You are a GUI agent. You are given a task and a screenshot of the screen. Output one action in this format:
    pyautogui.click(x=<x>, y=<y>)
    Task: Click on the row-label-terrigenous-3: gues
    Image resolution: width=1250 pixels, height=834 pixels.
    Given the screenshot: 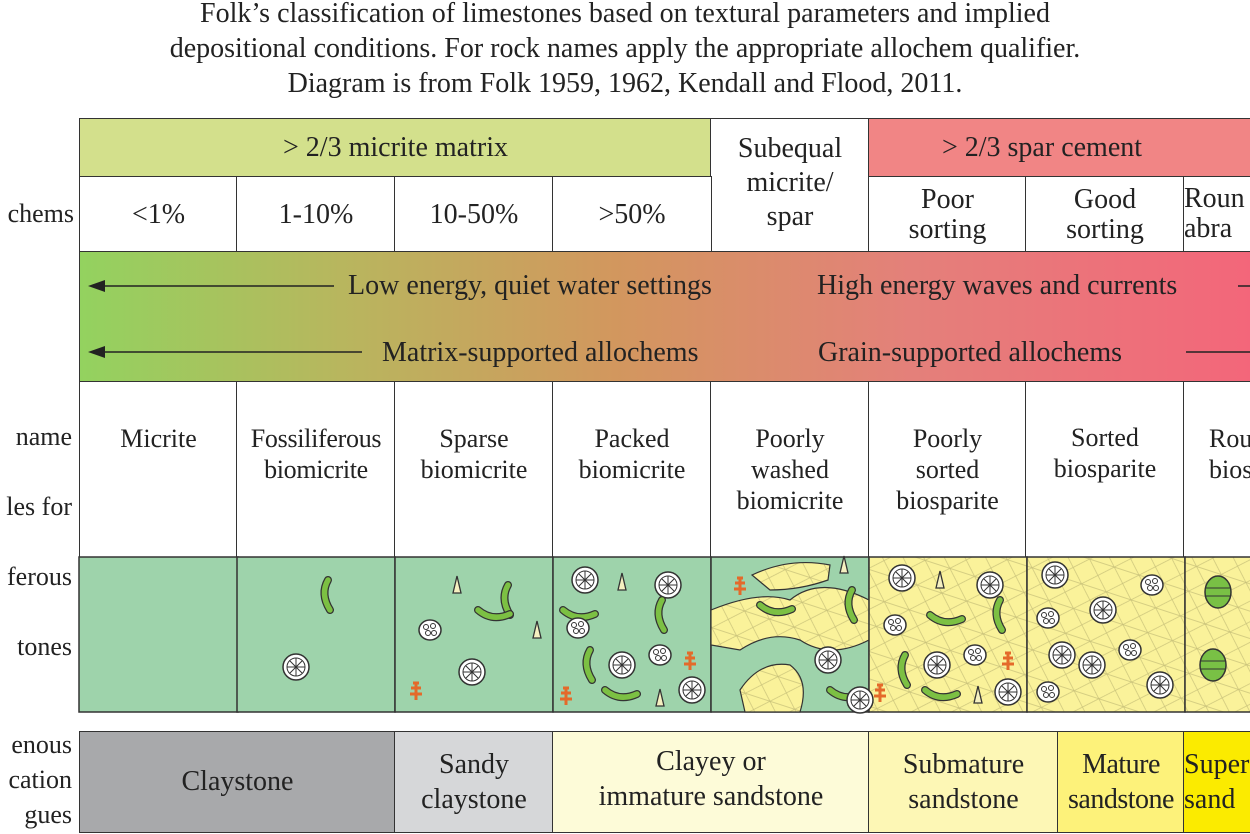 What is the action you would take?
    pyautogui.click(x=48, y=814)
    